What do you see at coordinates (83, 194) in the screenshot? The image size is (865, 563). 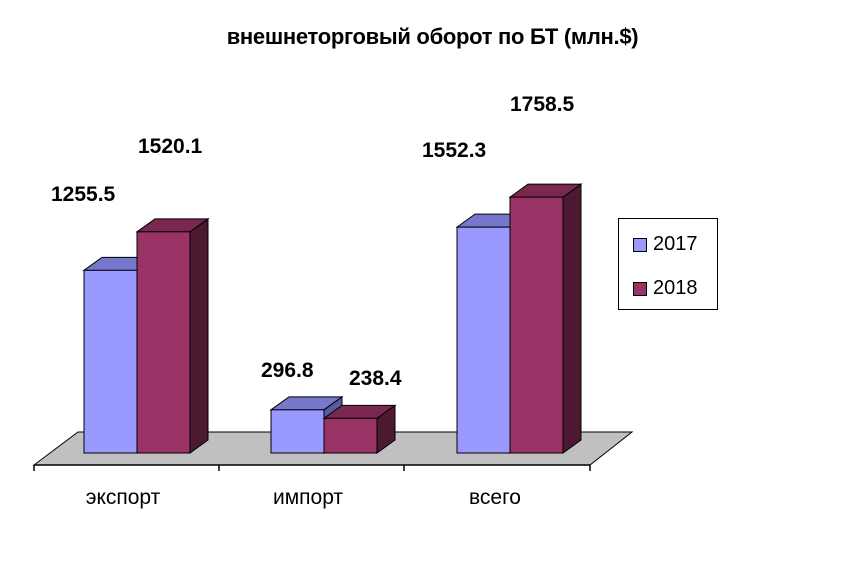 I see `data-label-2017-0: 1255.5` at bounding box center [83, 194].